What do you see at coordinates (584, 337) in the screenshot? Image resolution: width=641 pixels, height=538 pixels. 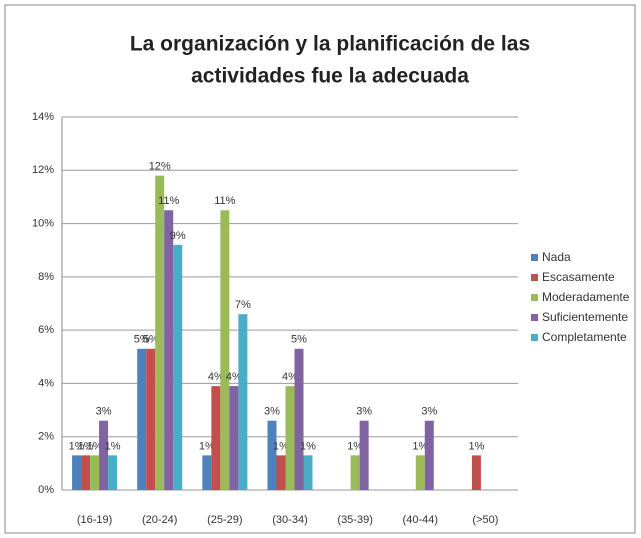 I see `legend-text: Completamente` at bounding box center [584, 337].